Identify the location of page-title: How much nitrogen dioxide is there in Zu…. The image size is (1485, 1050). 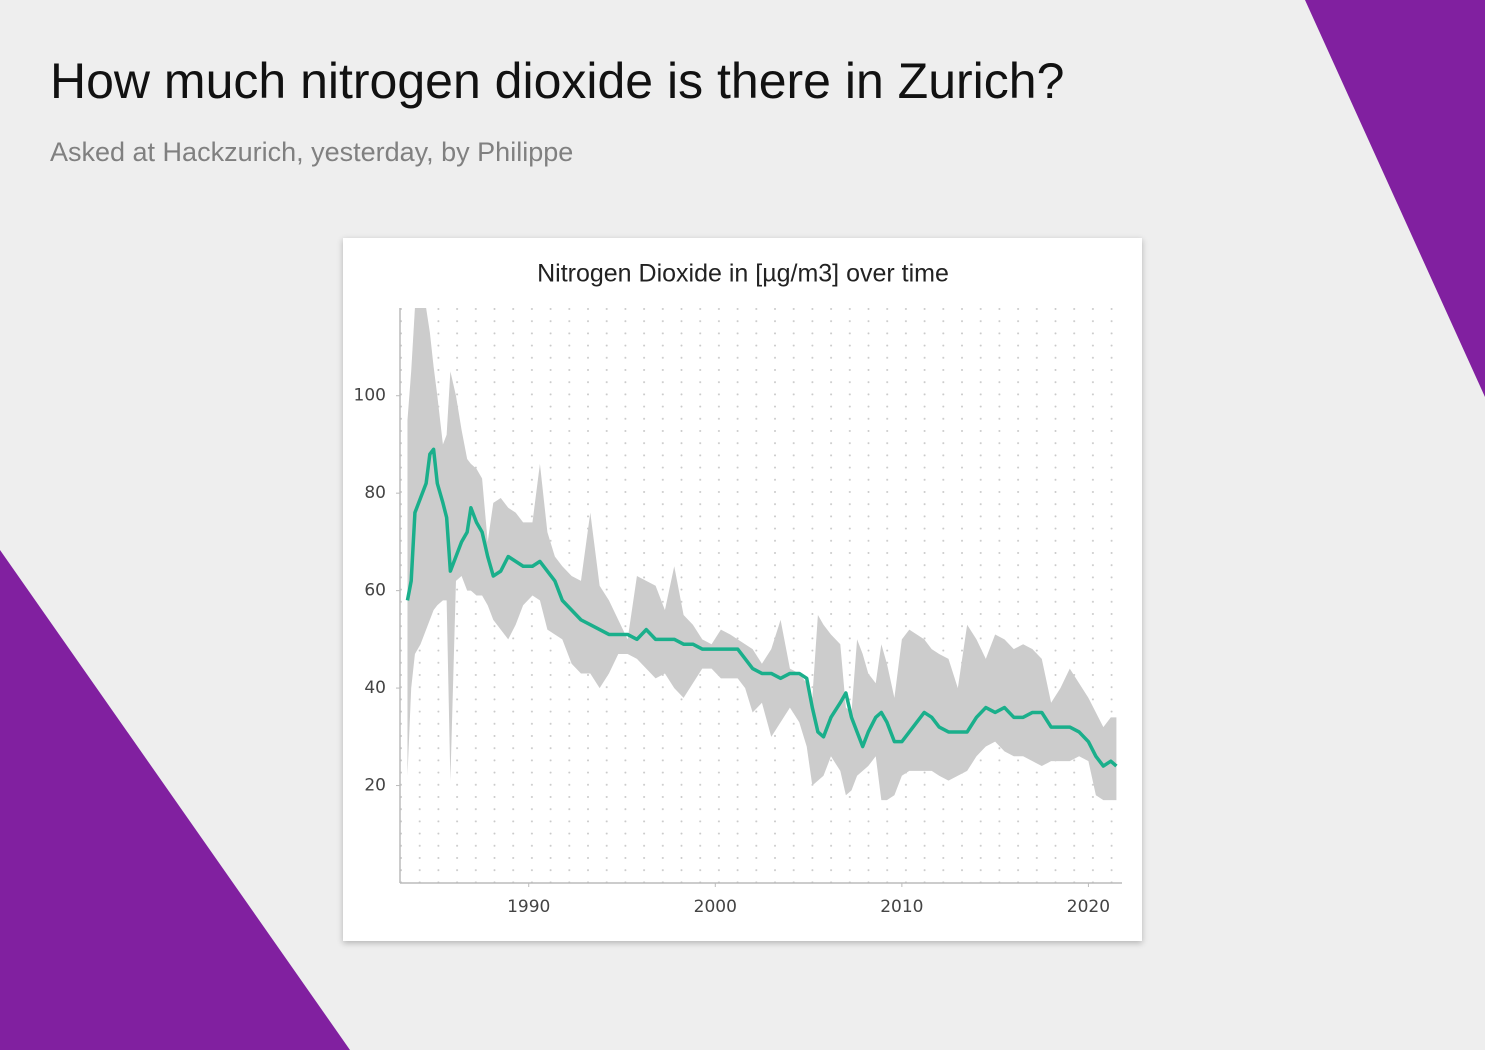
(557, 81).